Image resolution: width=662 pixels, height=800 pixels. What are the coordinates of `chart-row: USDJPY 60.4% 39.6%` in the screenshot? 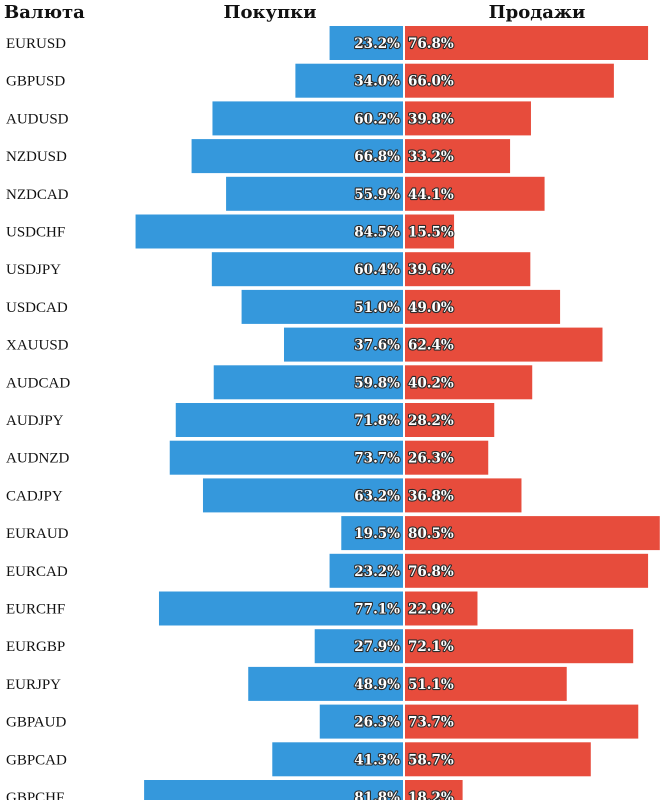 It's located at (268, 269).